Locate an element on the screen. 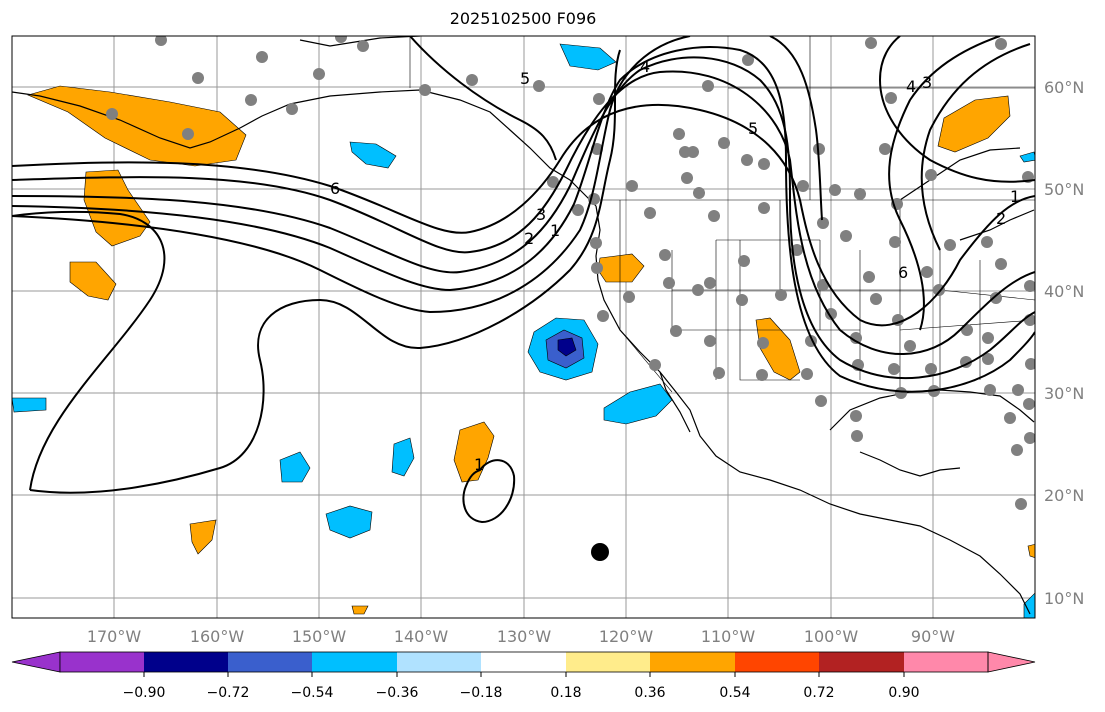 This screenshot has width=1105, height=712. colorbar-tick-label: 0.18 is located at coordinates (565, 693).